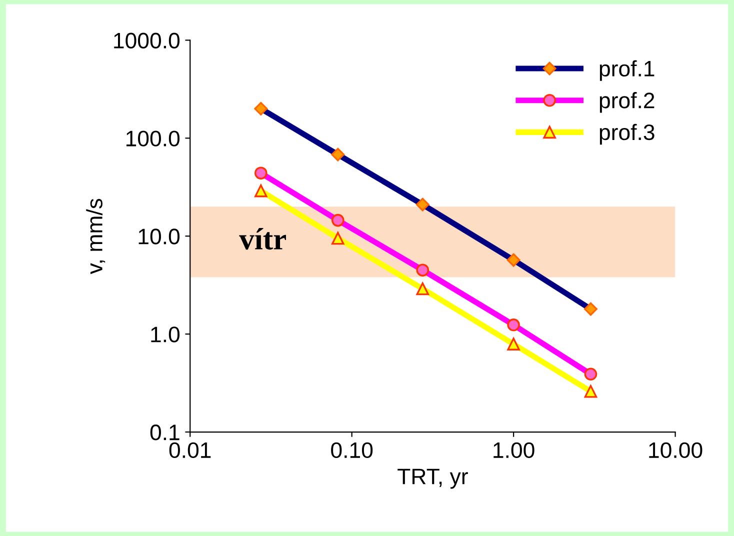  Describe the element at coordinates (165, 432) in the screenshot. I see `y-tick-label: 0.1` at that location.